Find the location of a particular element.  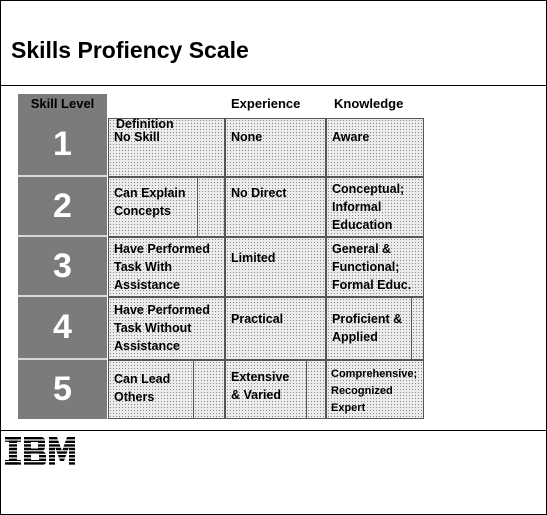

knowledge-cell: Conceptual; Informal Education is located at coordinates (375, 207).